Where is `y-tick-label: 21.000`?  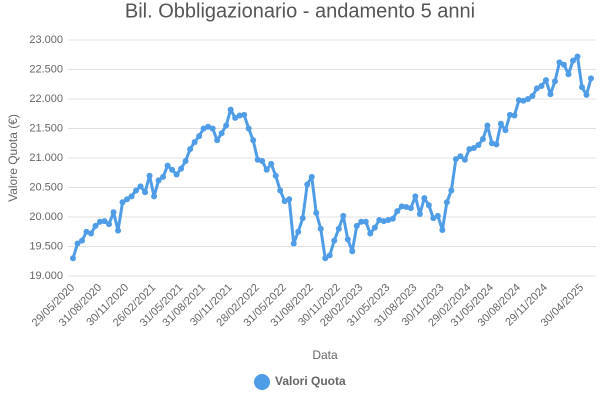
y-tick-label: 21.000 is located at coordinates (46, 158).